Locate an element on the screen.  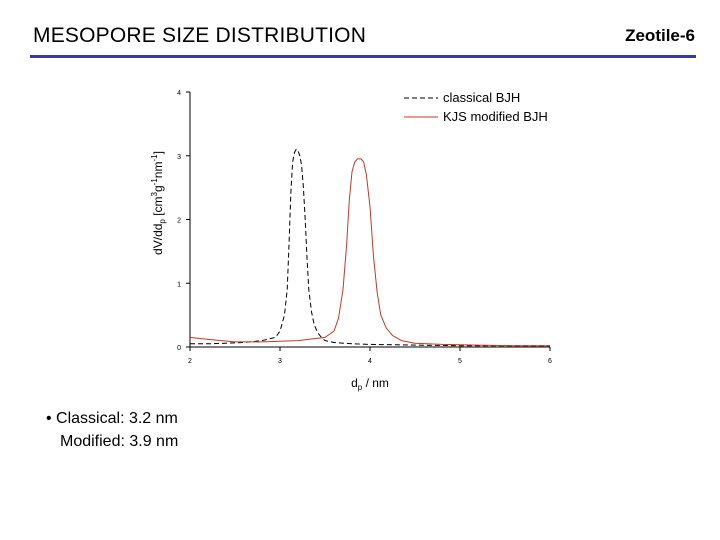
corner-label: Zeotile-6 is located at coordinates (660, 35).